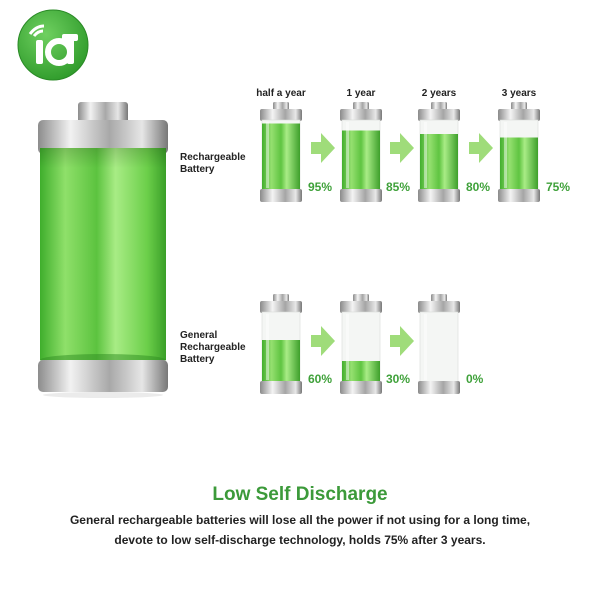 The image size is (600, 600). I want to click on percent-label: 80%, so click(478, 187).